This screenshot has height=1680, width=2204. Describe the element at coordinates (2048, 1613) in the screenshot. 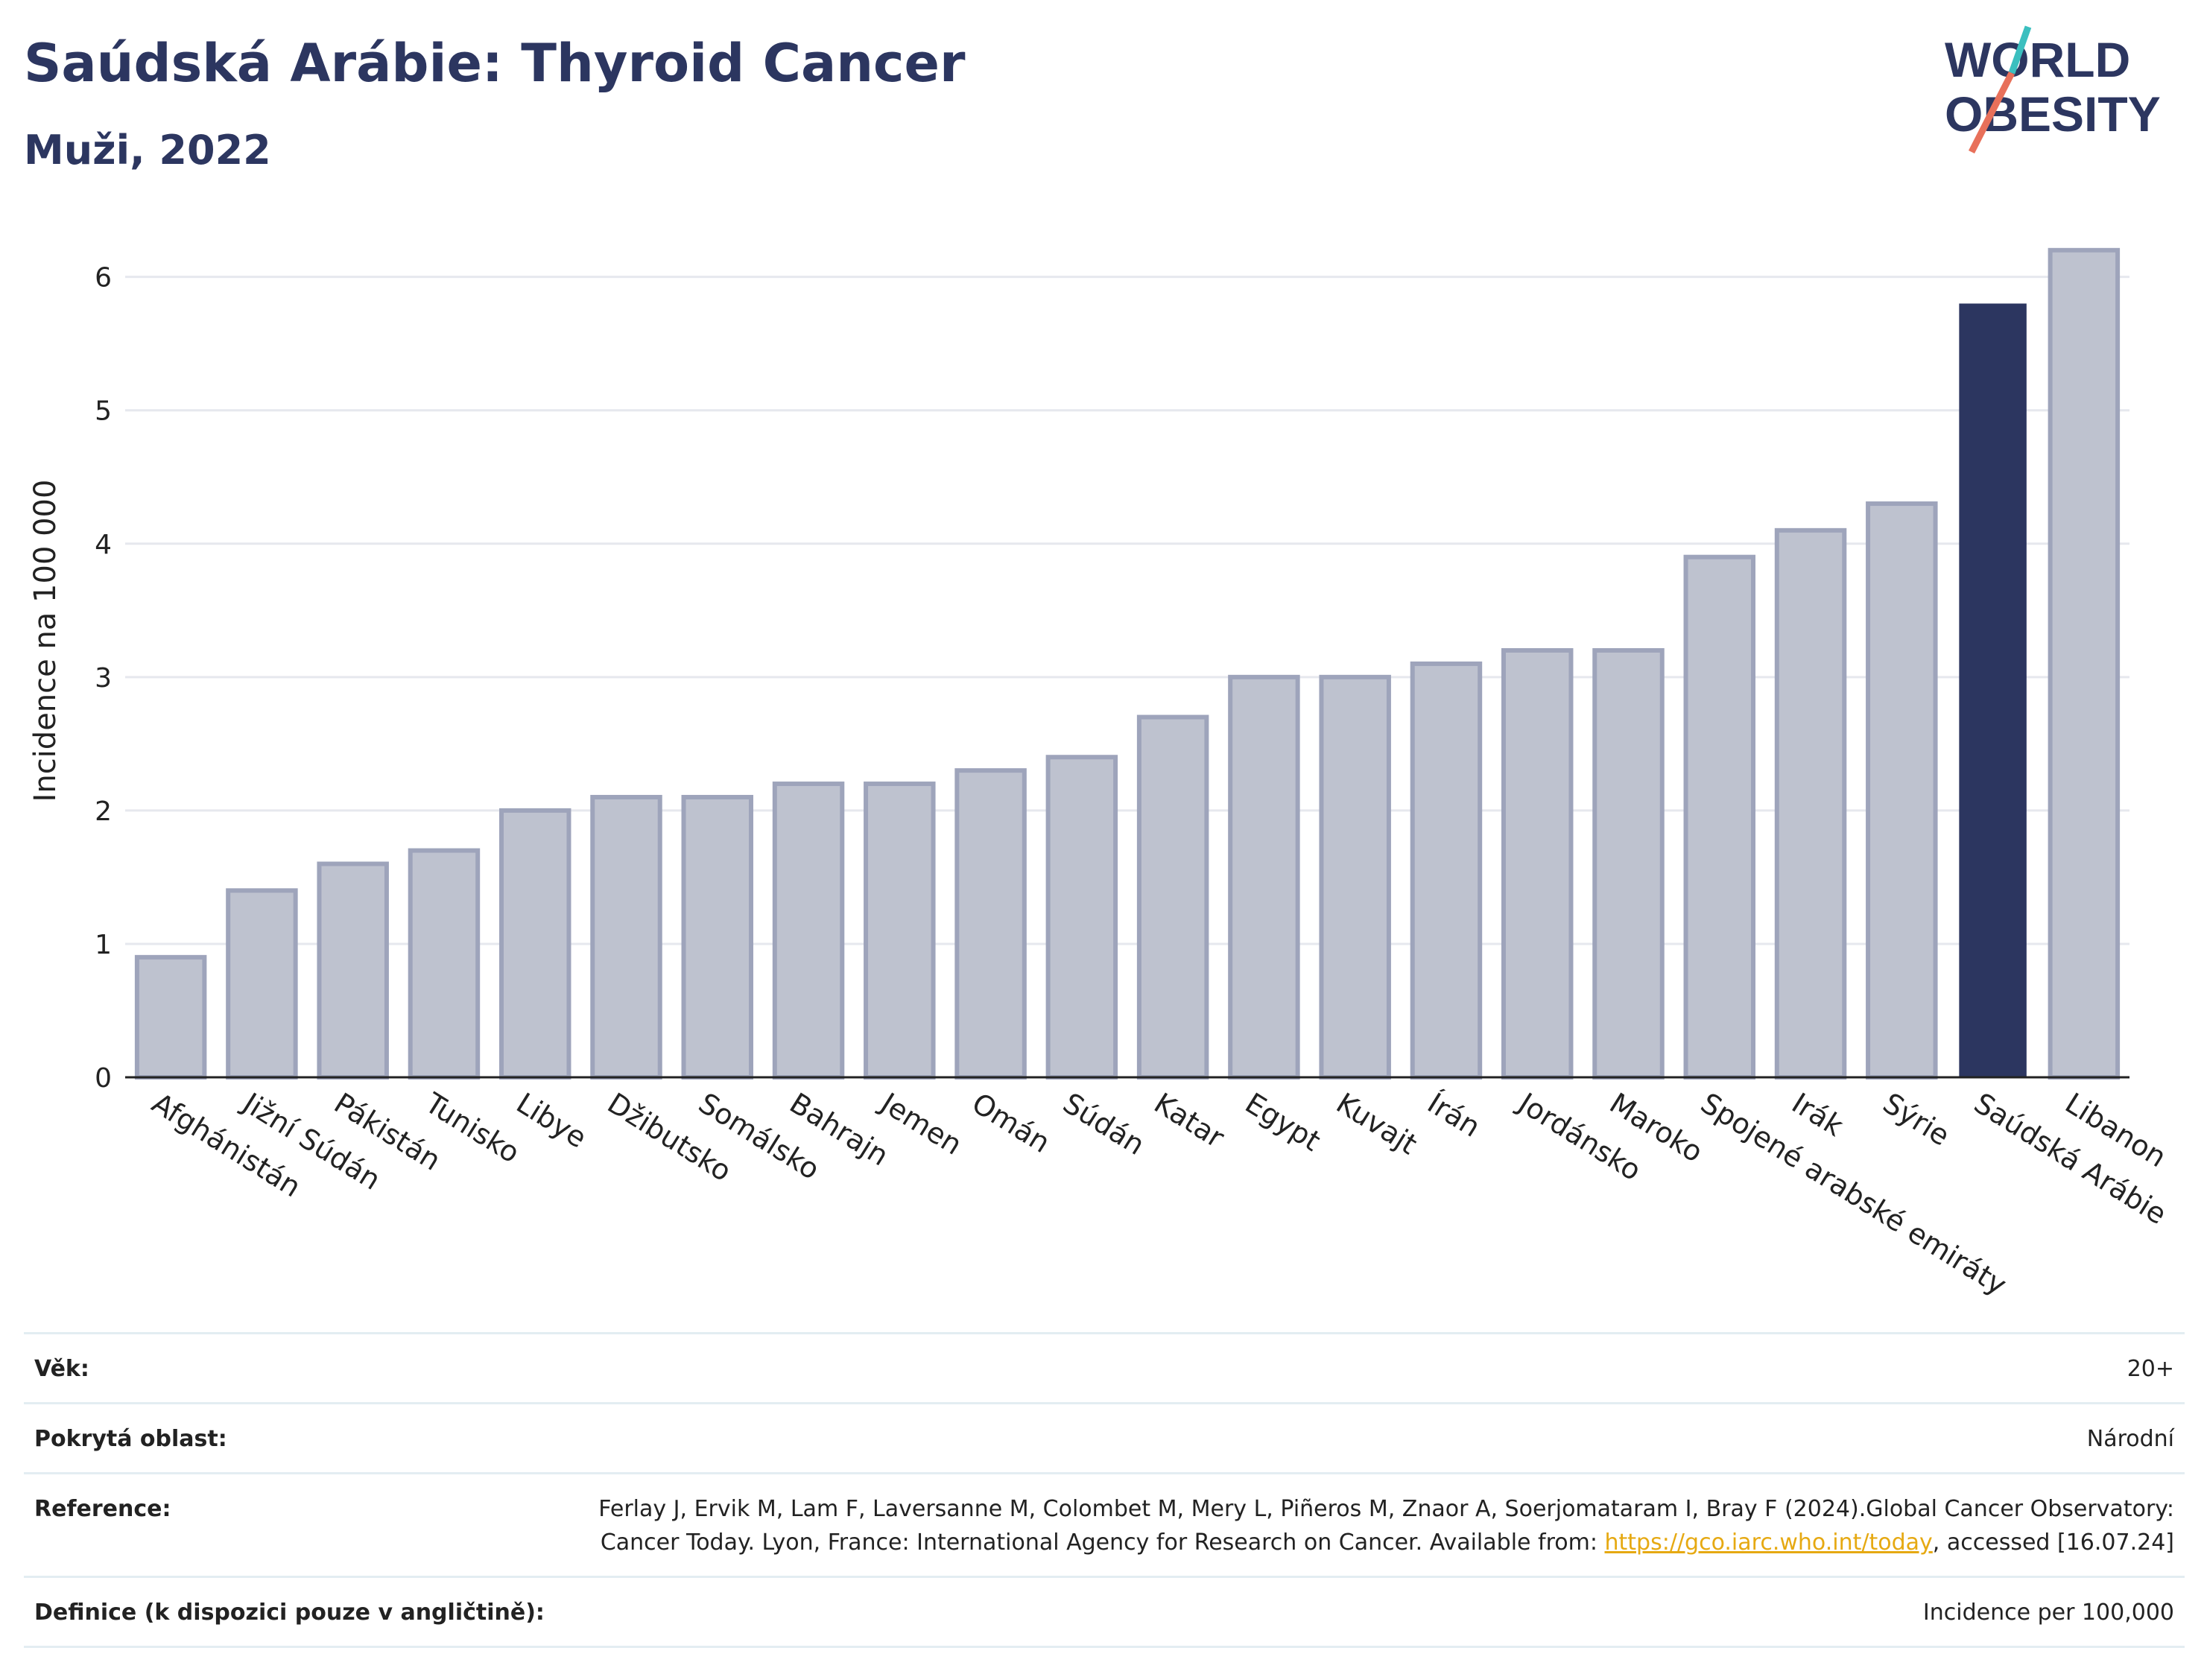

I see `definition-value: Incidence per 100,000` at that location.